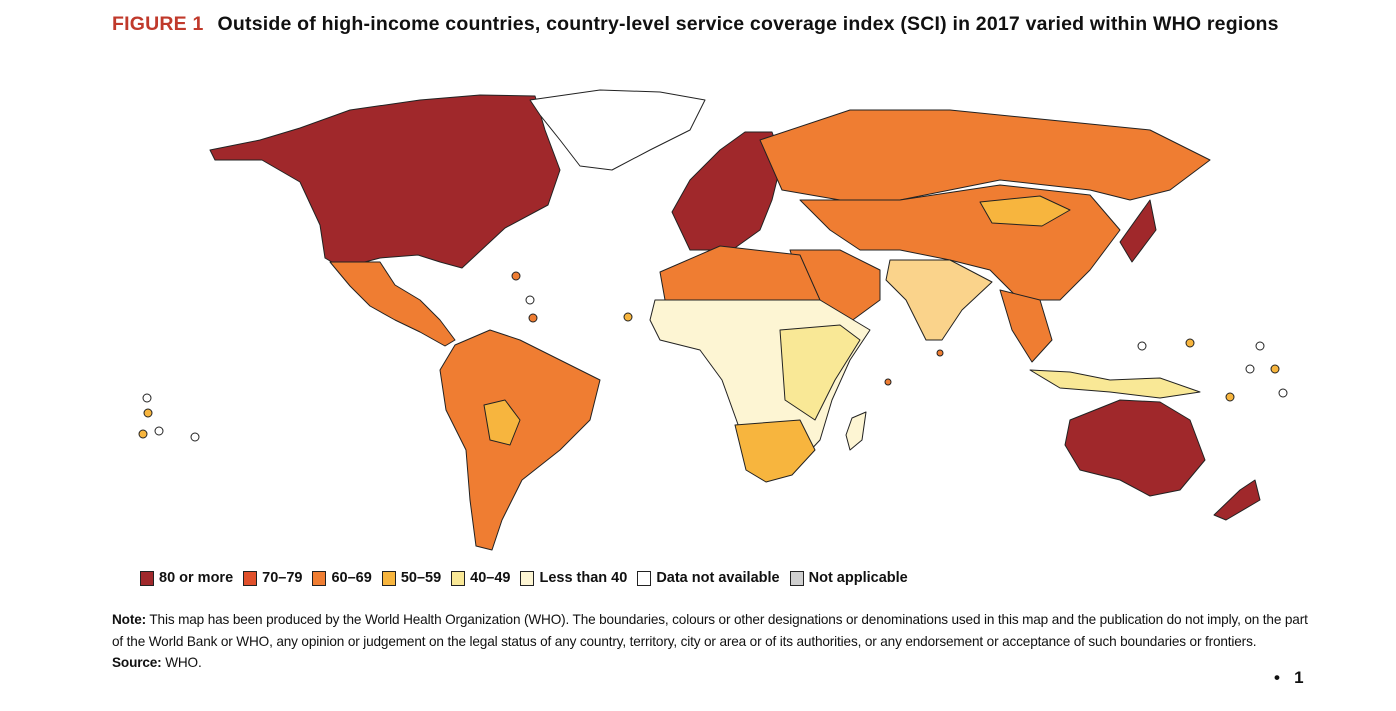 This screenshot has height=711, width=1396. I want to click on region-new-zealand, so click(1237, 500).